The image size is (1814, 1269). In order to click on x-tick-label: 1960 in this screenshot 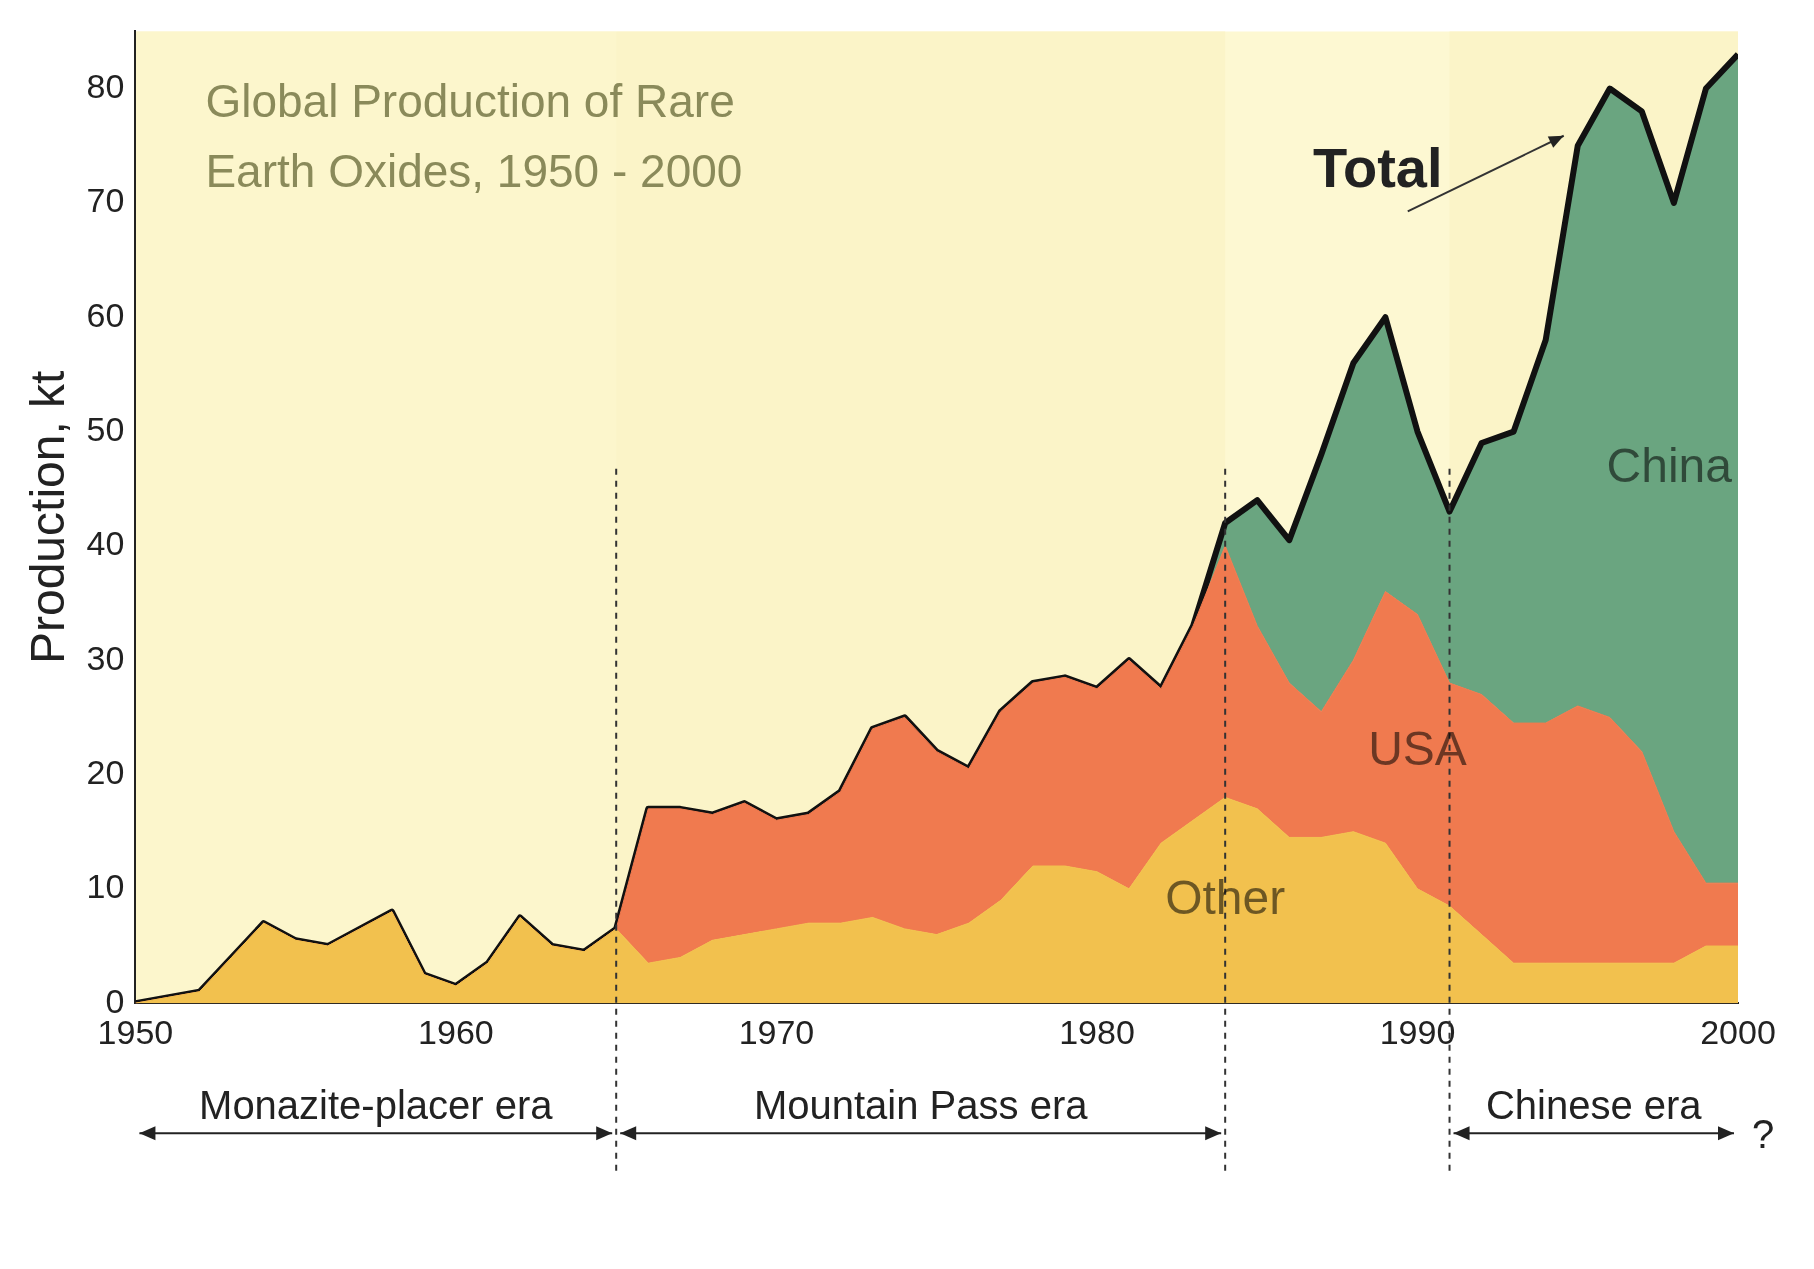, I will do `click(456, 1031)`.